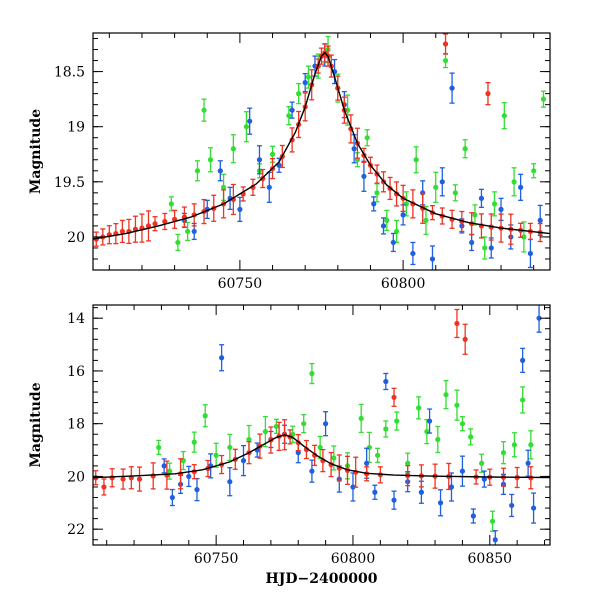  What do you see at coordinates (76, 319) in the screenshot?
I see `y-tick-label: 14` at bounding box center [76, 319].